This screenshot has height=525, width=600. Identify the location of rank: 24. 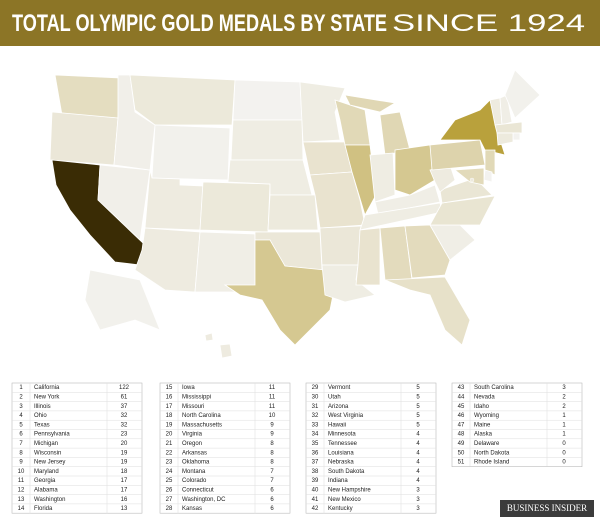
(169, 472).